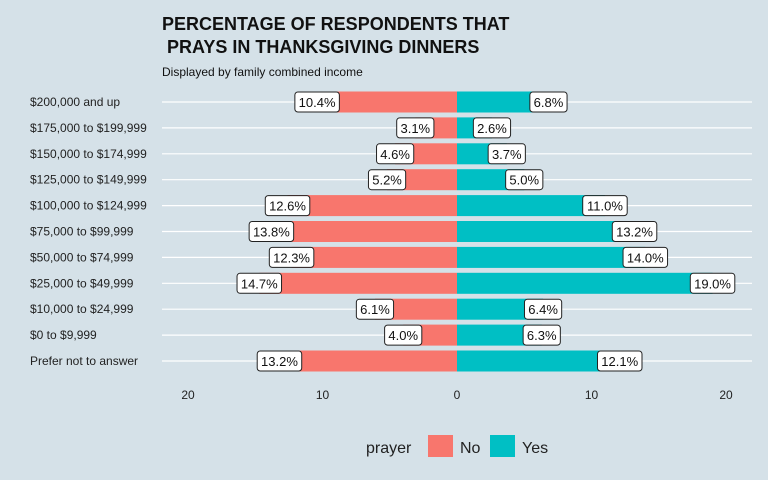  I want to click on data-label-no: 4.6%, so click(395, 154).